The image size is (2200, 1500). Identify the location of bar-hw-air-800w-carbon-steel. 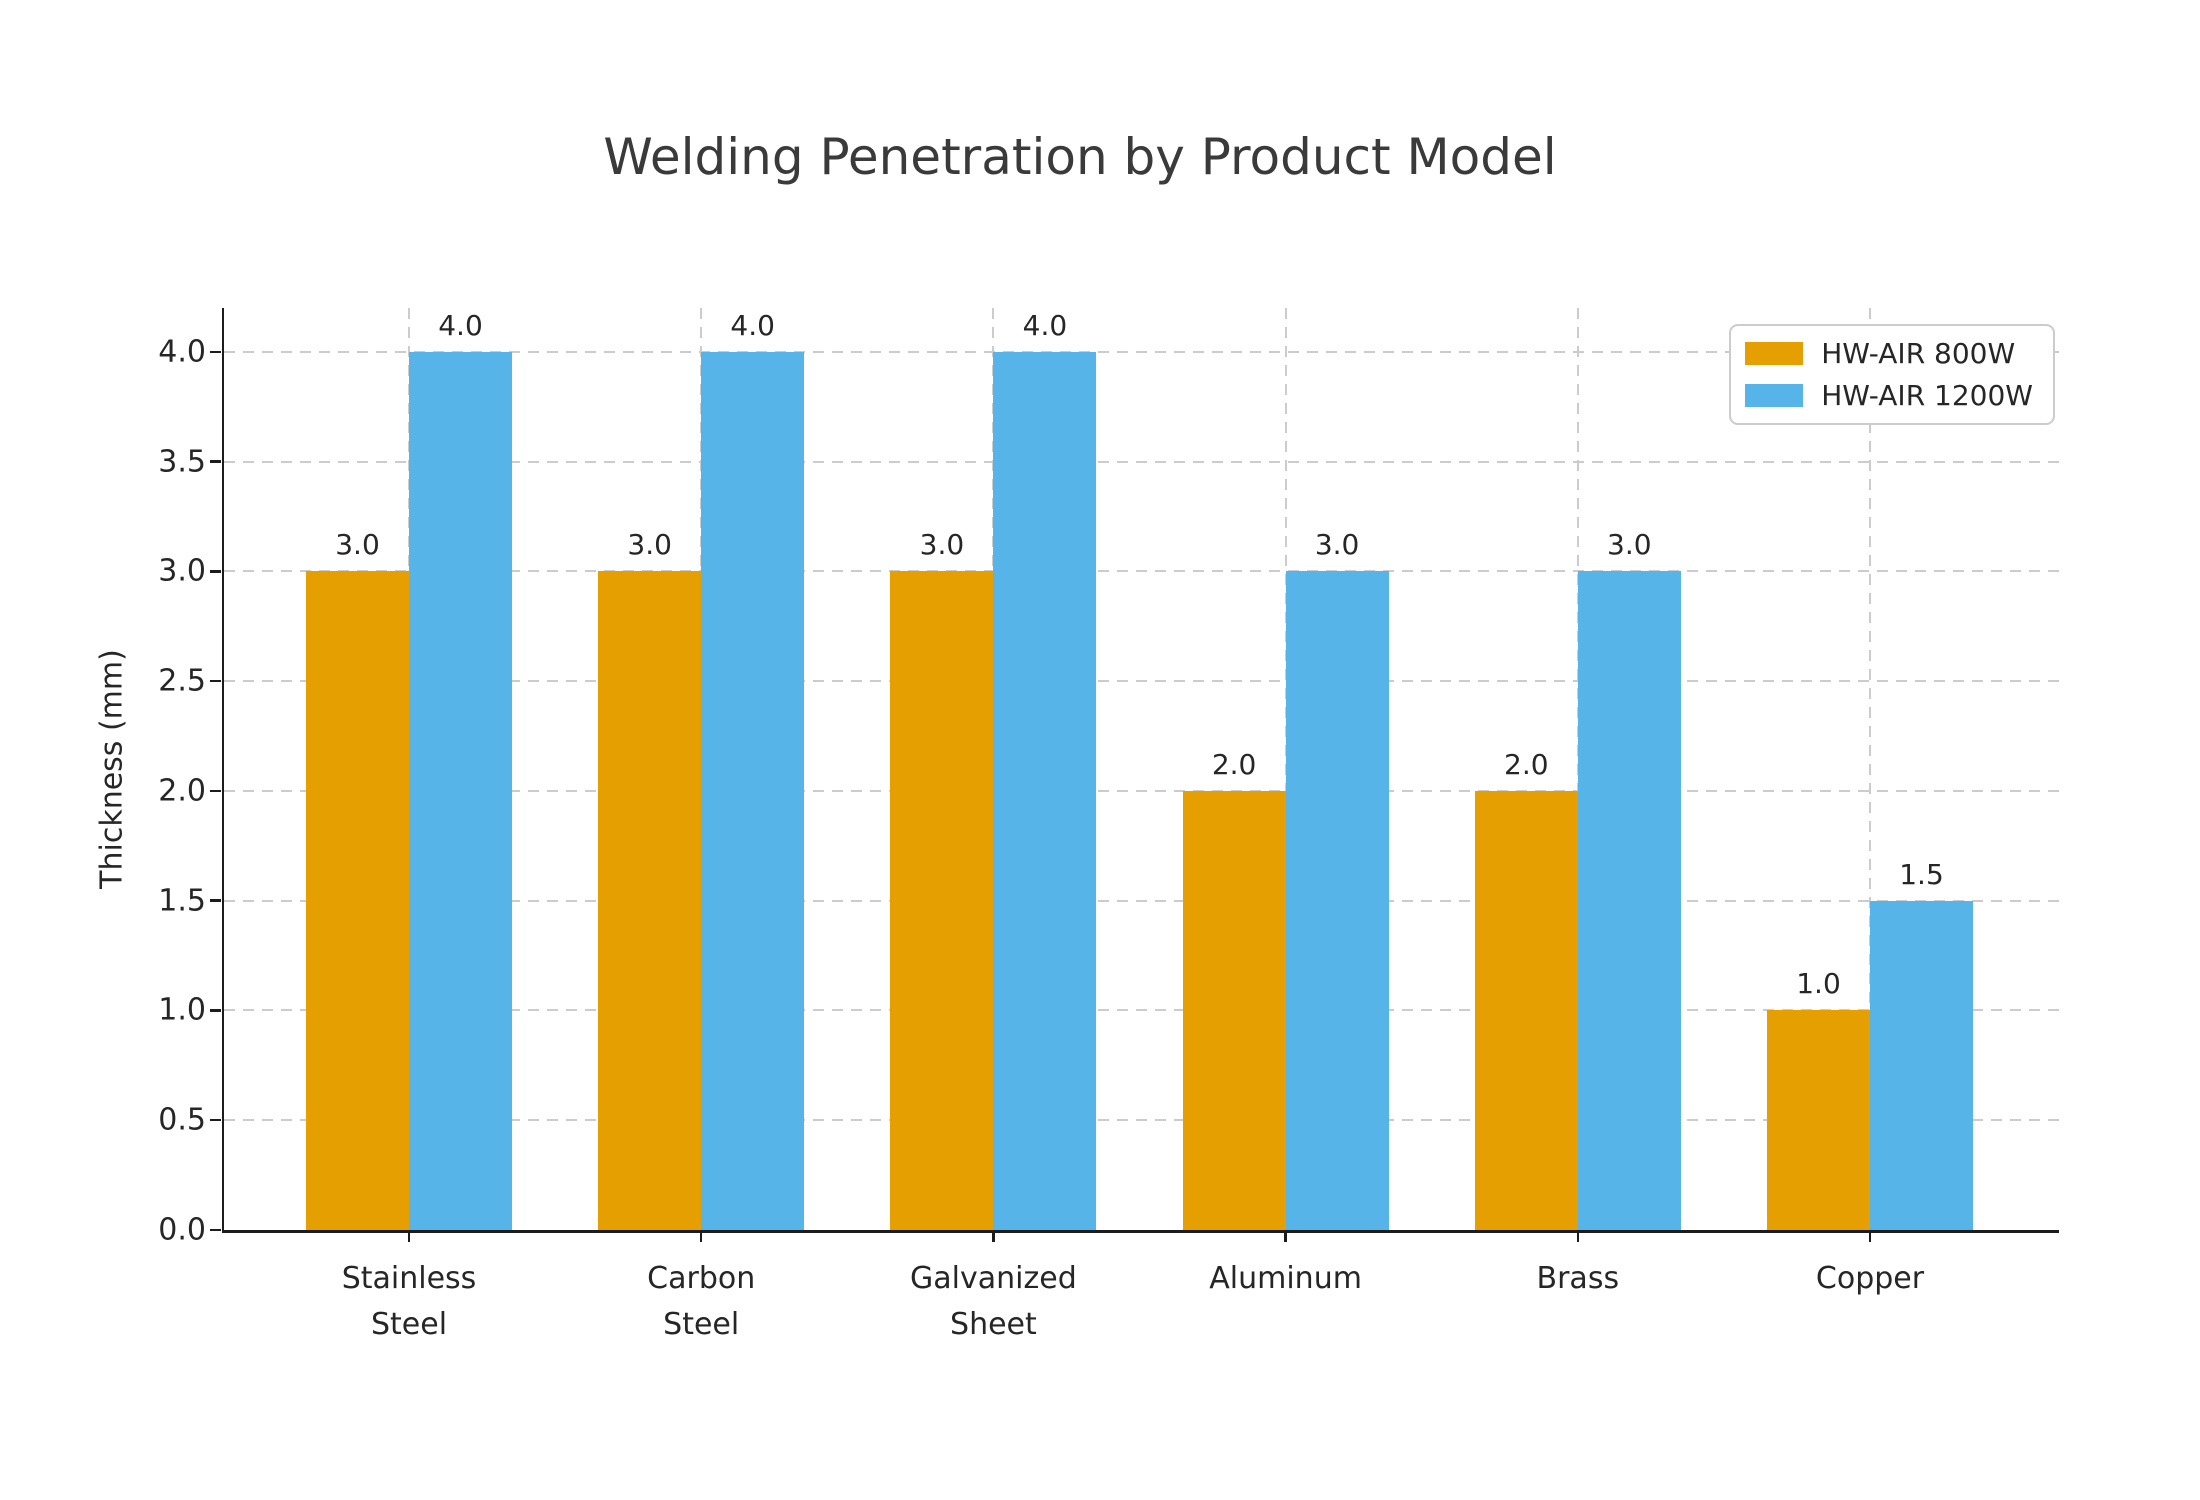
(650, 900).